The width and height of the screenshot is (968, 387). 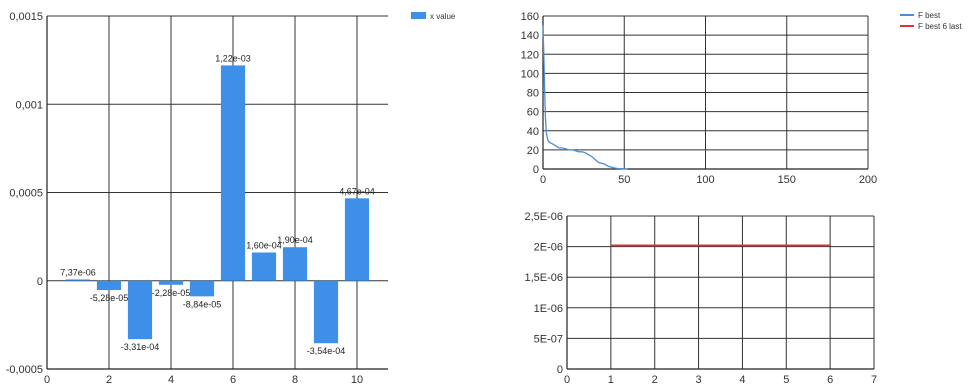 I want to click on y-tick-label: 20, so click(x=533, y=151).